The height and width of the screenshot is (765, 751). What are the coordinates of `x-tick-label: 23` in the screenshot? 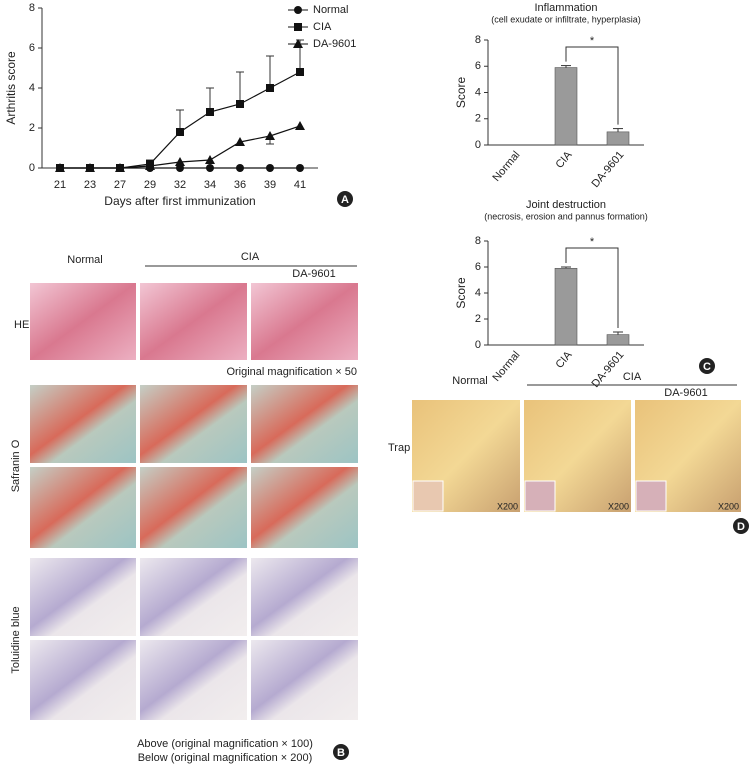 It's located at (90, 185).